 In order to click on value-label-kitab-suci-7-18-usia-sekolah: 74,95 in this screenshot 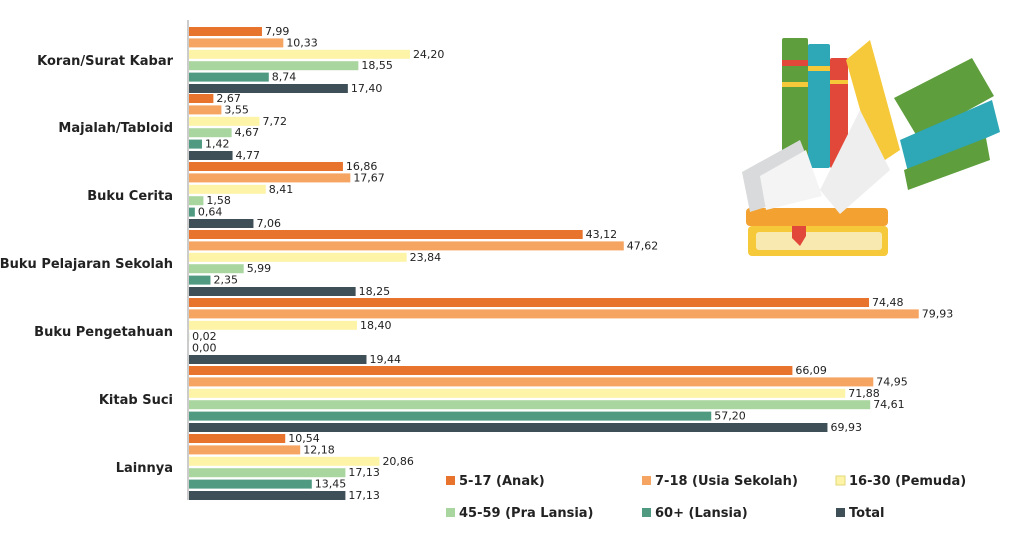, I will do `click(892, 381)`.